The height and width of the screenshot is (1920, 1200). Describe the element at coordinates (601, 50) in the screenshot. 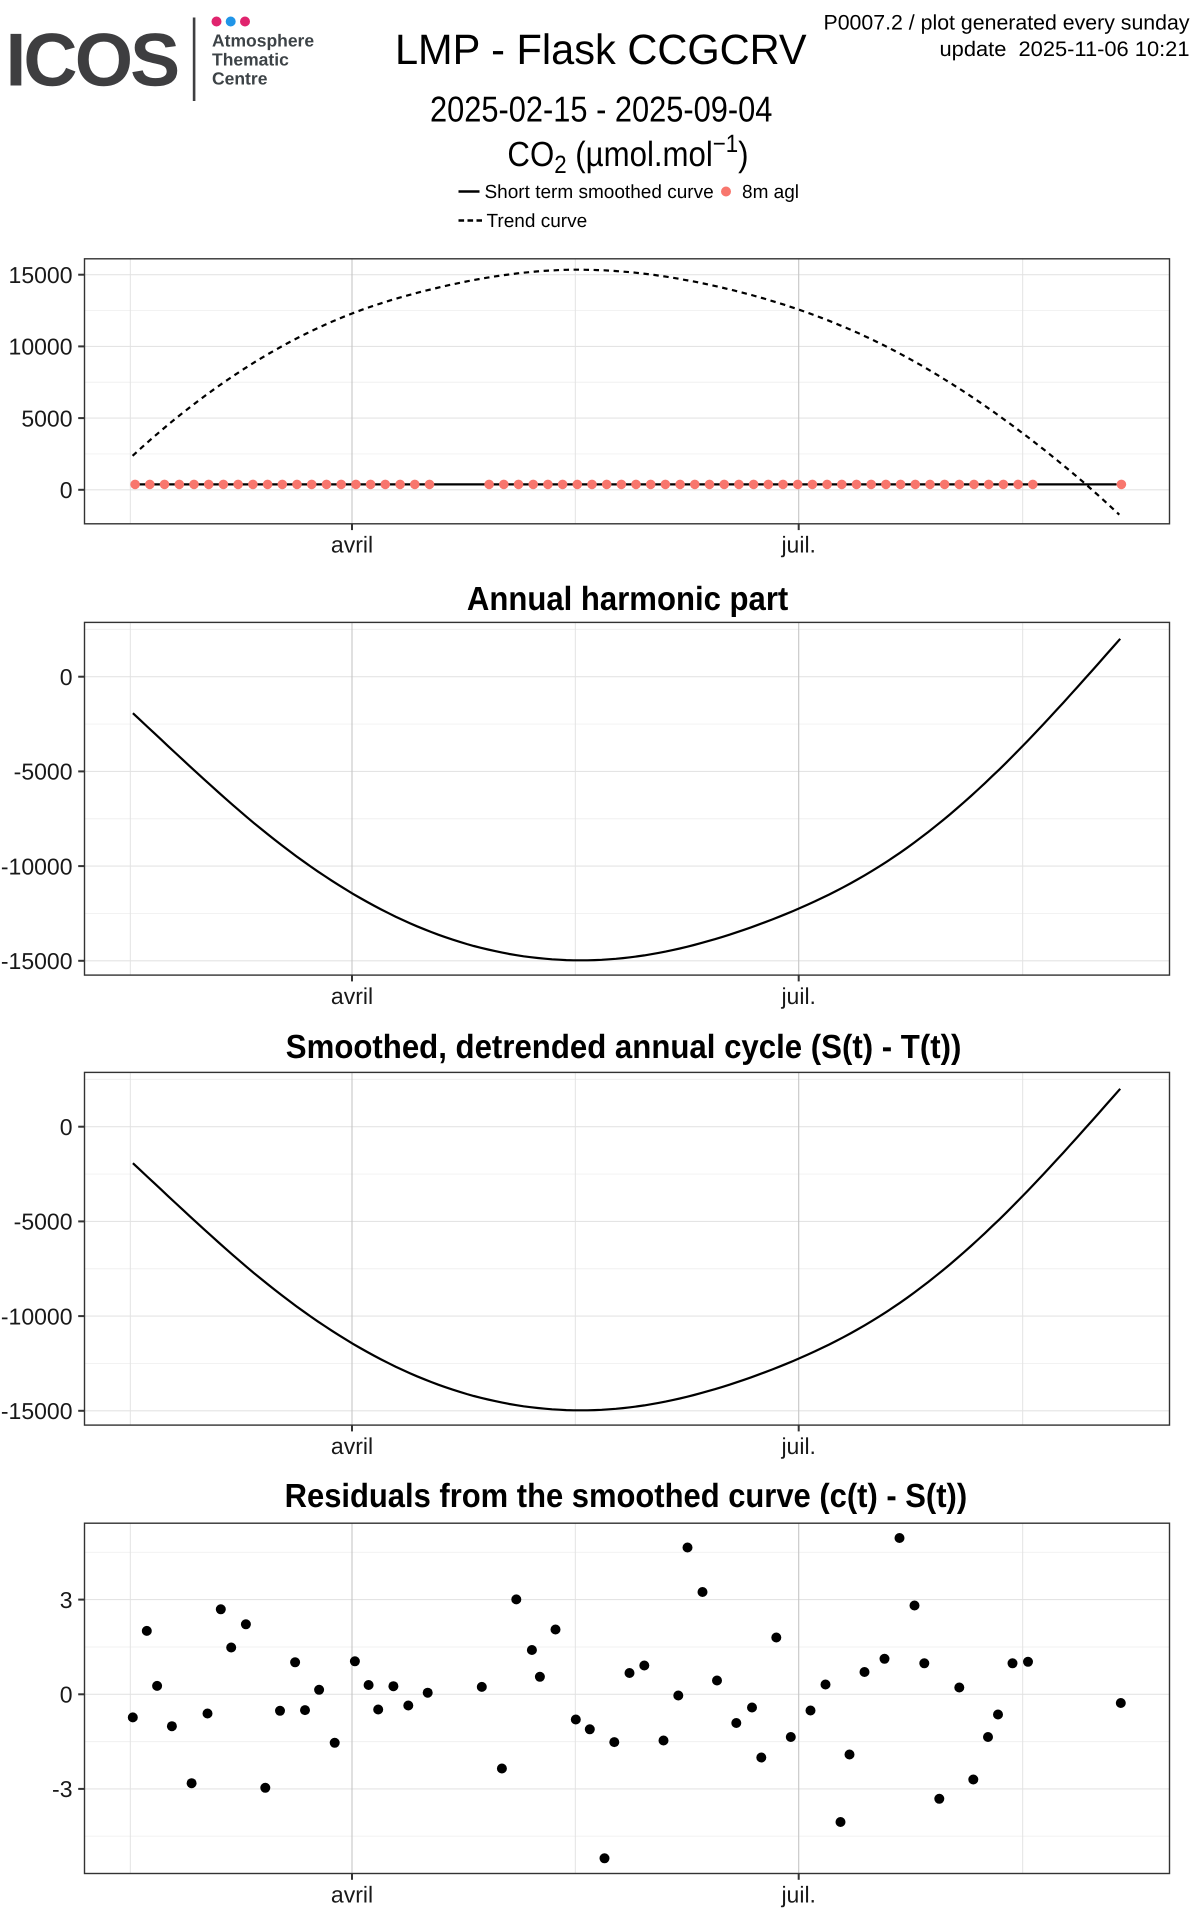

I see `svg-text: LMP - Flask CCGCRV` at that location.